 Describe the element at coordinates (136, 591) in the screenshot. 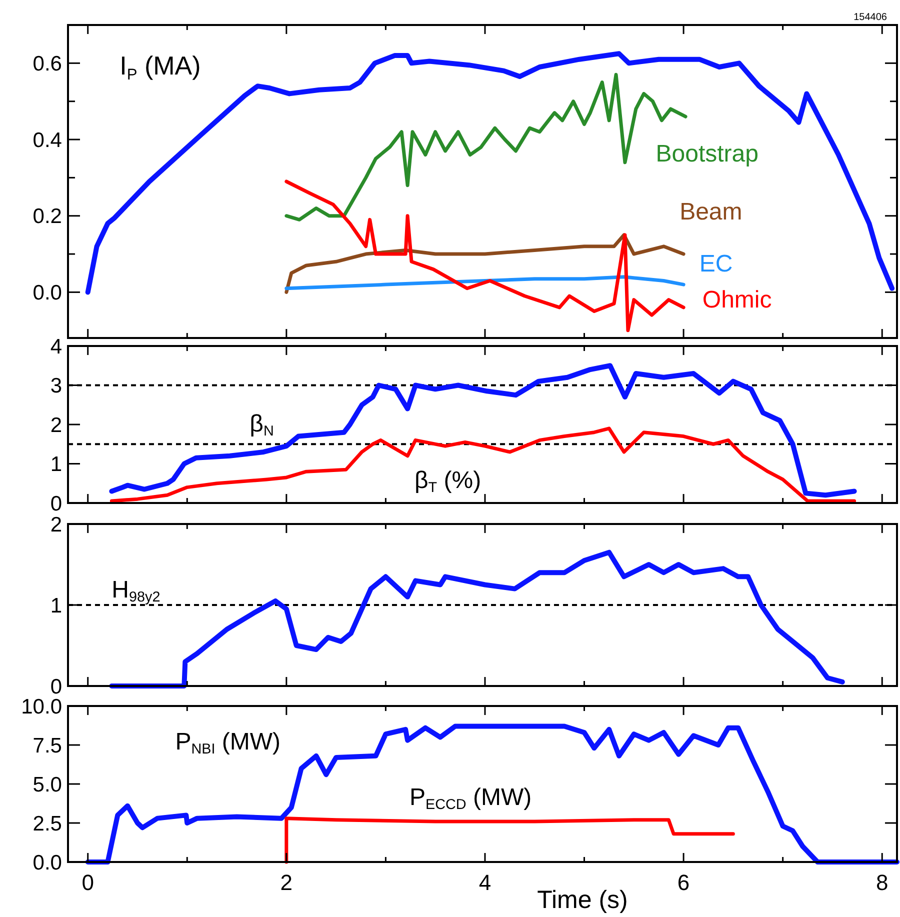

I see `text: H$_{98y2}$` at that location.